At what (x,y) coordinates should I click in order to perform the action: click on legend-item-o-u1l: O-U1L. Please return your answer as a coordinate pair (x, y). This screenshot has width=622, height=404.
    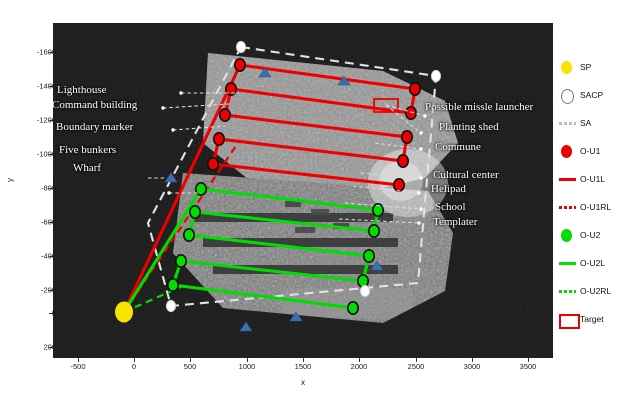
    Looking at the image, I should click on (580, 179).